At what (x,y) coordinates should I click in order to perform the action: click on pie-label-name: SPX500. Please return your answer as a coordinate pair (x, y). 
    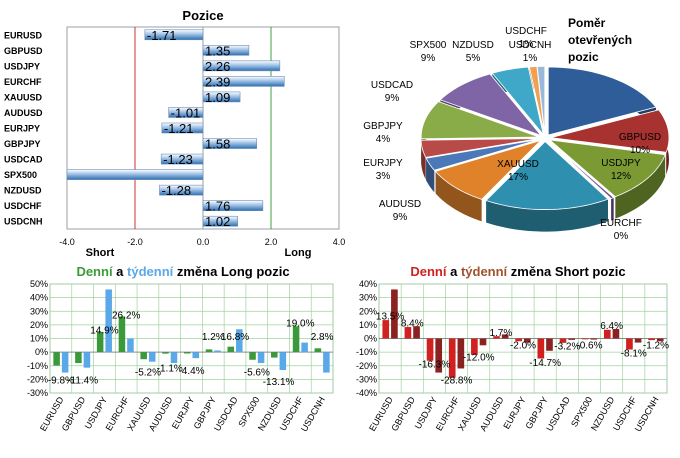
    Looking at the image, I should click on (428, 45).